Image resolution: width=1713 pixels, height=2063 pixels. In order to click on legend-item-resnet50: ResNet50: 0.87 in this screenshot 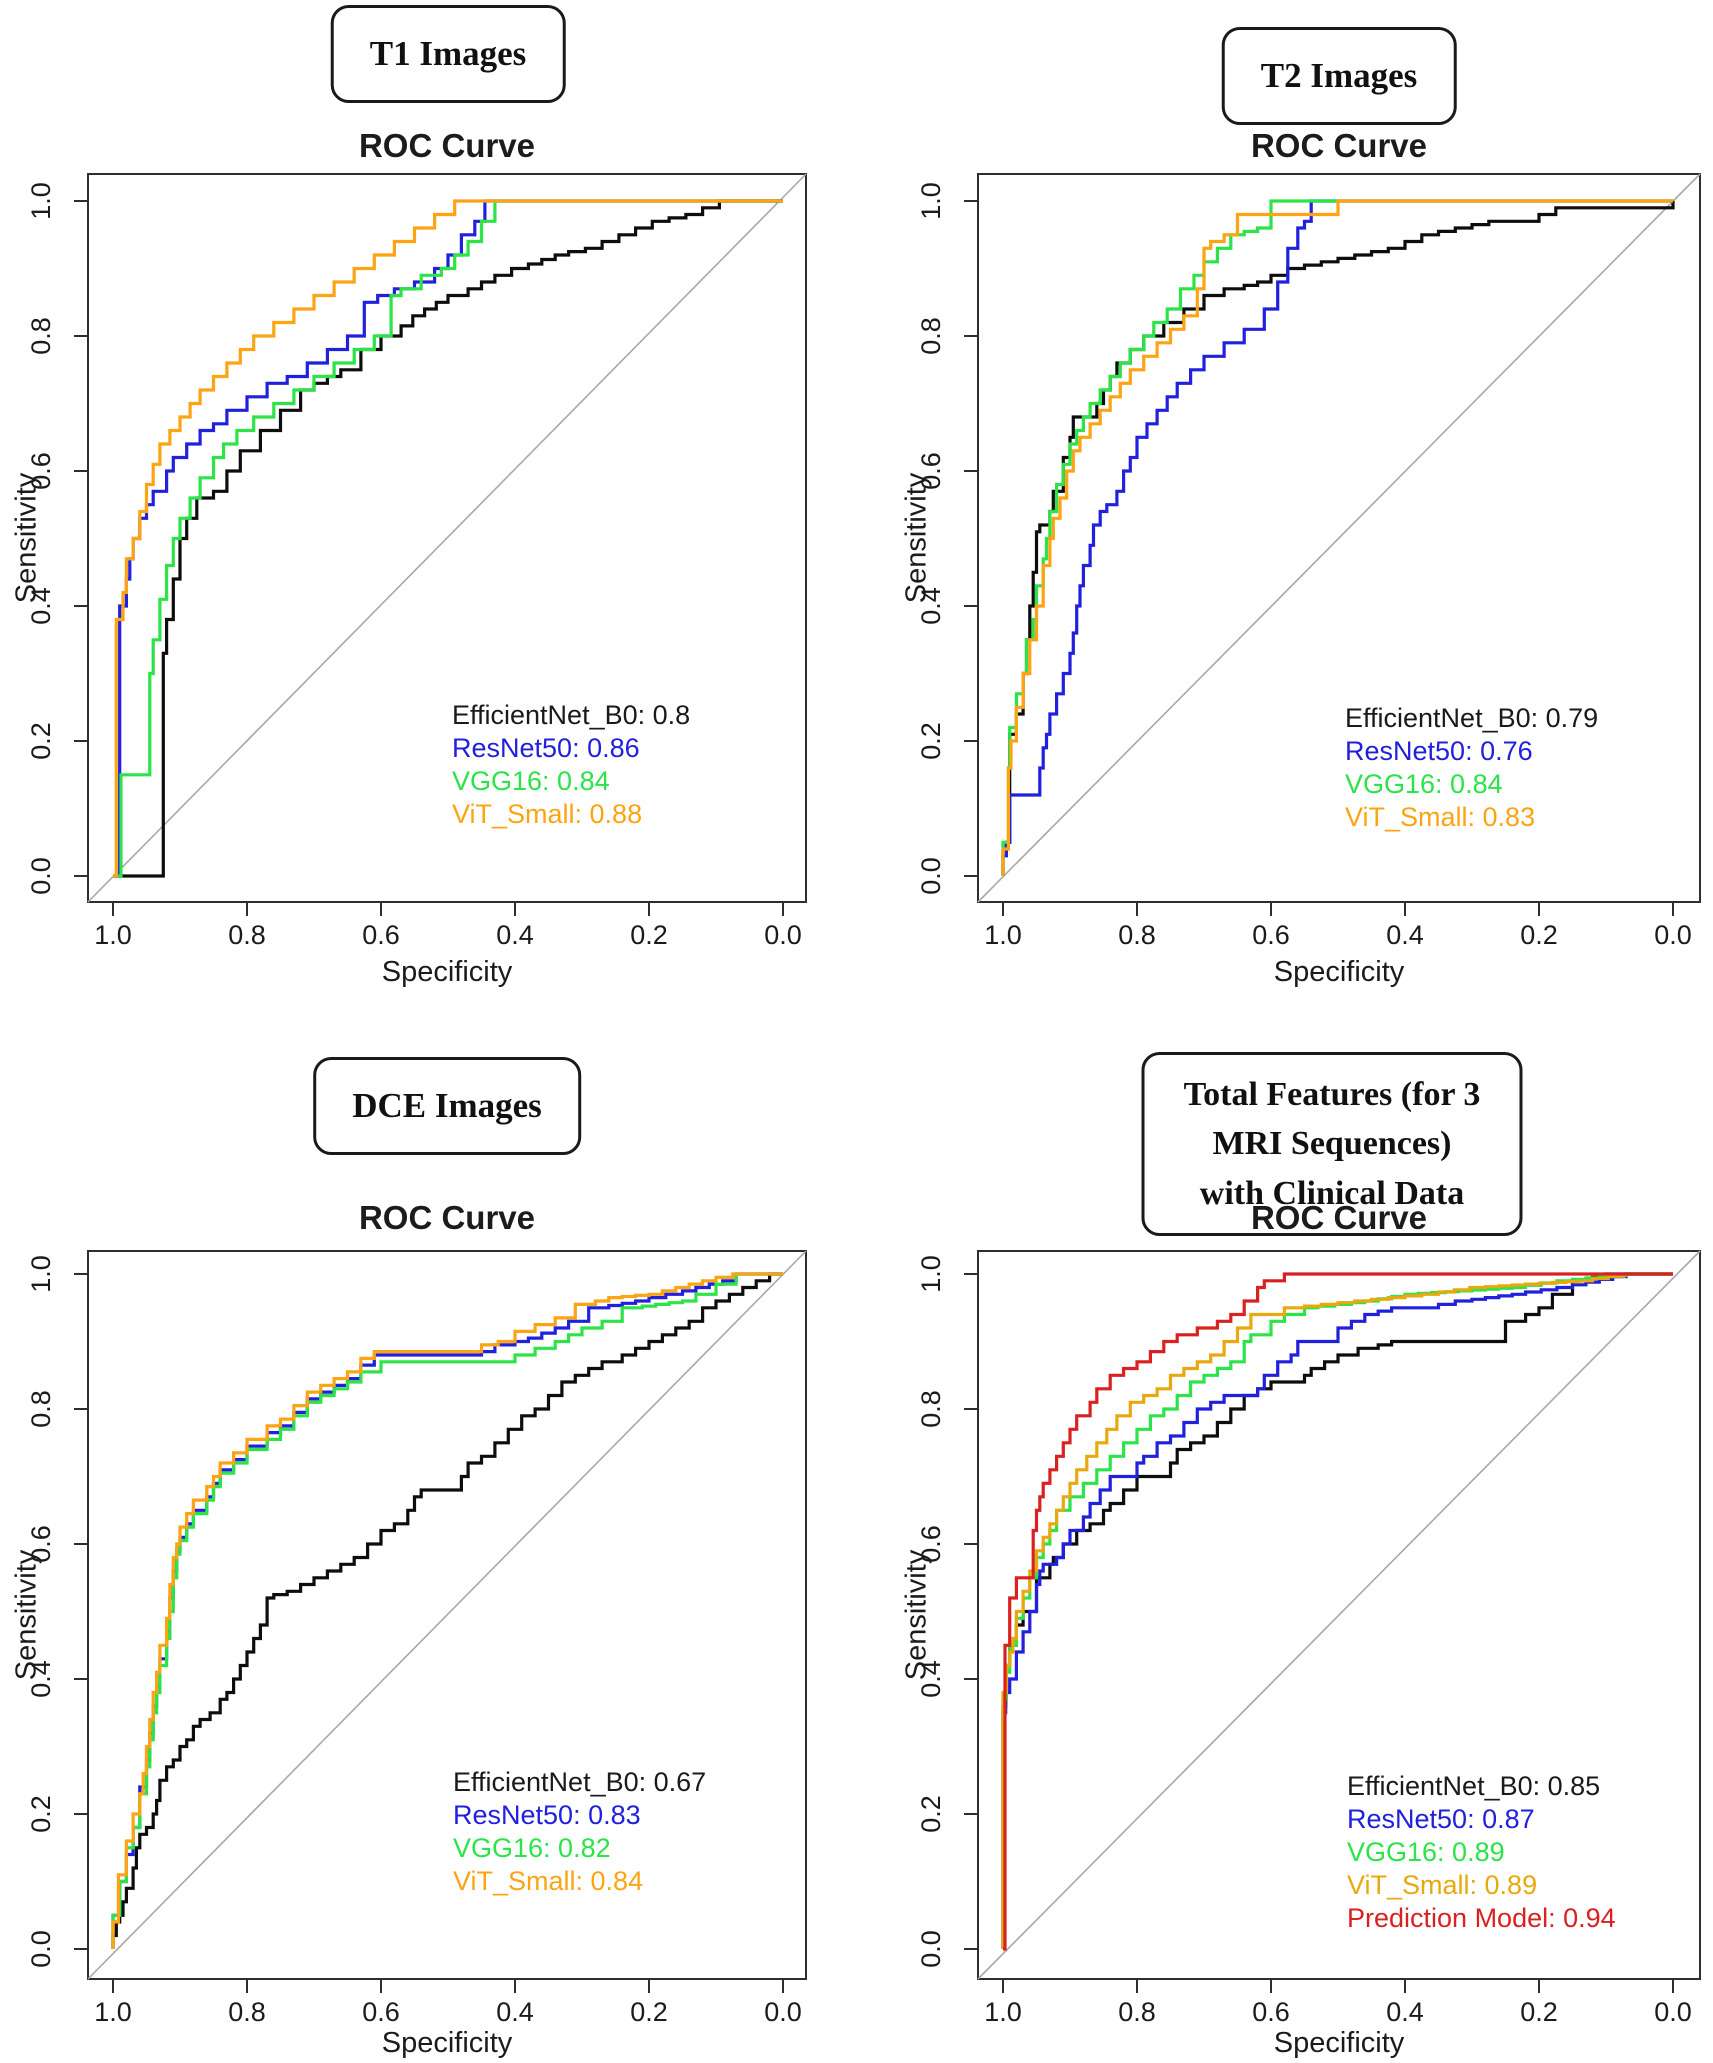, I will do `click(1441, 1819)`.